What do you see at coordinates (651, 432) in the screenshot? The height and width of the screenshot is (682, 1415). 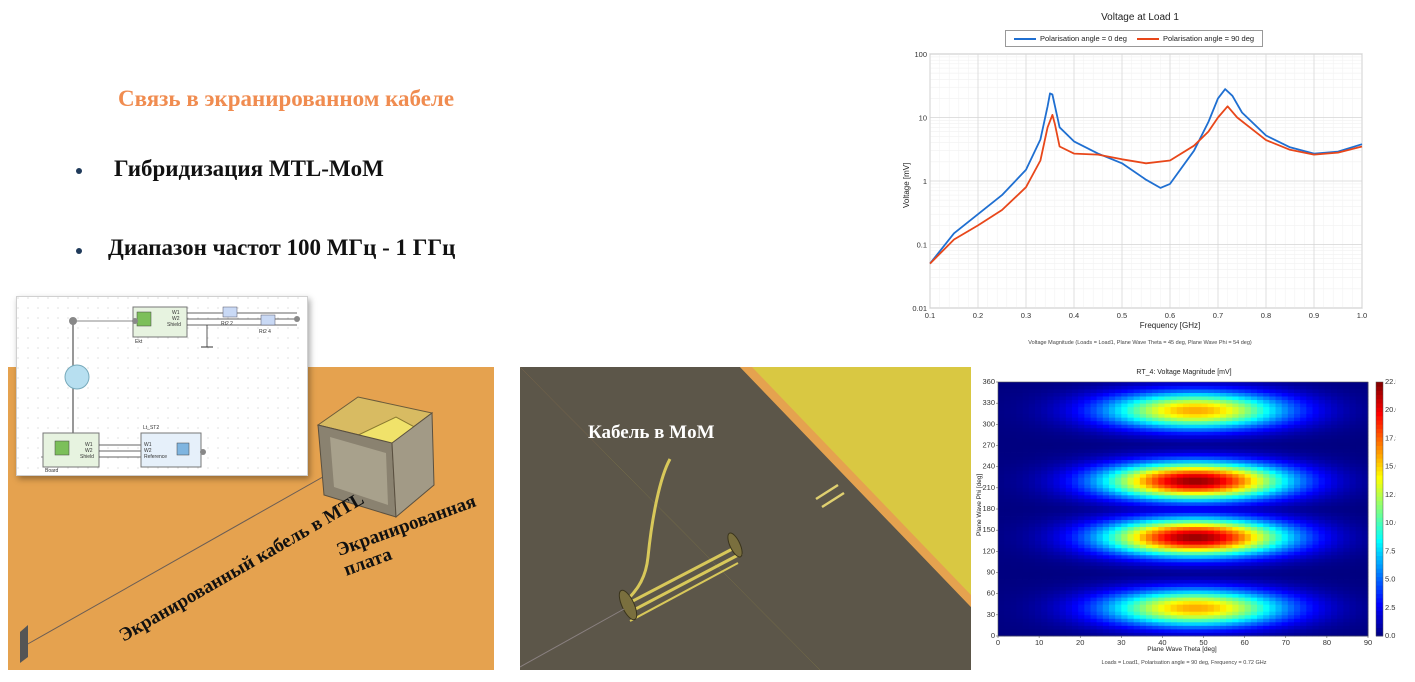 I see `mom-cable-label: Кабель в MoM` at bounding box center [651, 432].